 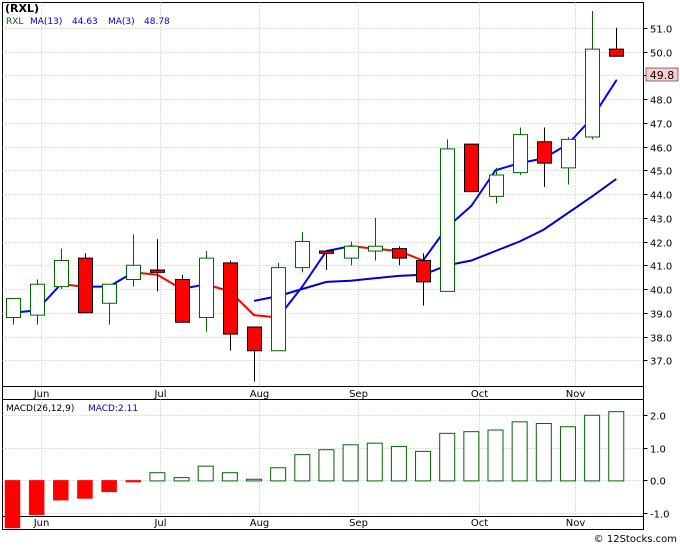 I want to click on price-y-tick-label: 48.0, so click(x=661, y=101).